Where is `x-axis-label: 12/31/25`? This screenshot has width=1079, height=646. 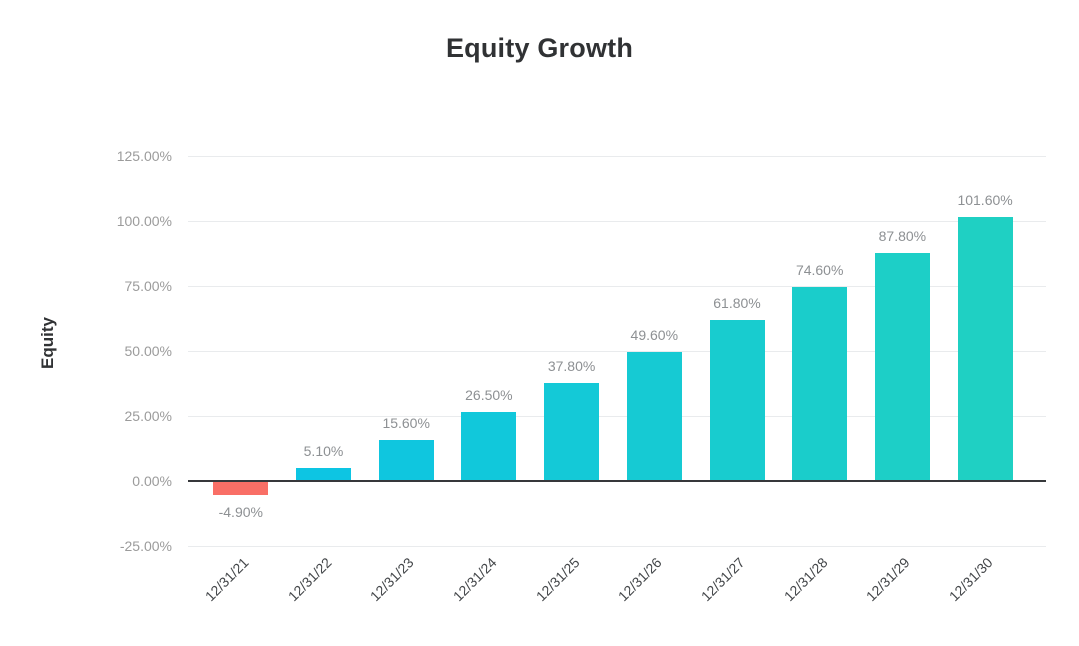
x-axis-label: 12/31/25 is located at coordinates (557, 579).